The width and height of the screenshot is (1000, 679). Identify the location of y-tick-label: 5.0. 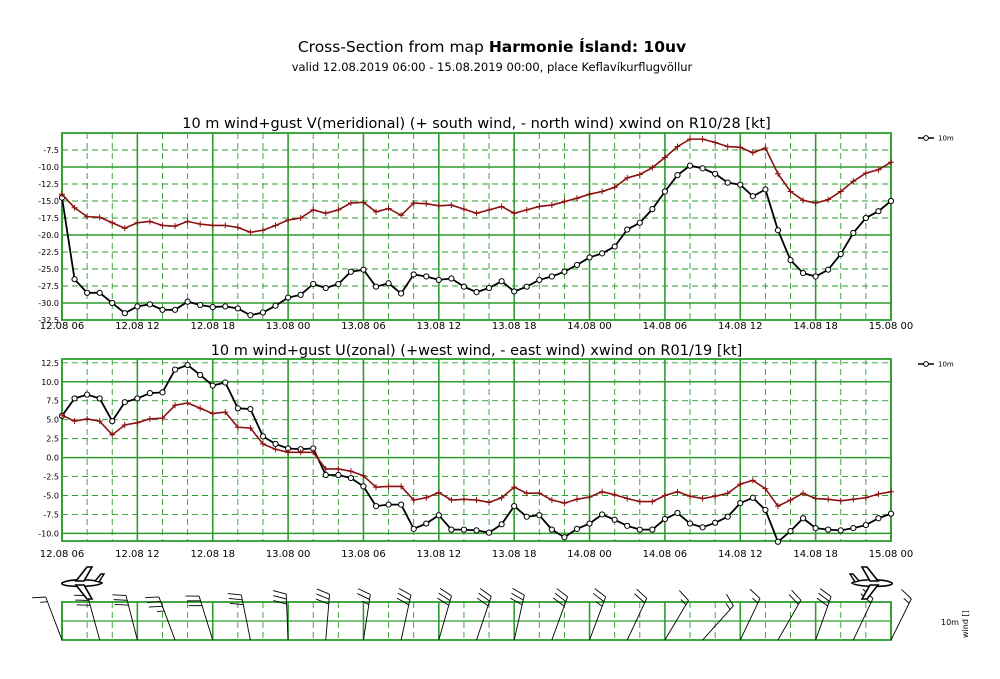
(52, 420).